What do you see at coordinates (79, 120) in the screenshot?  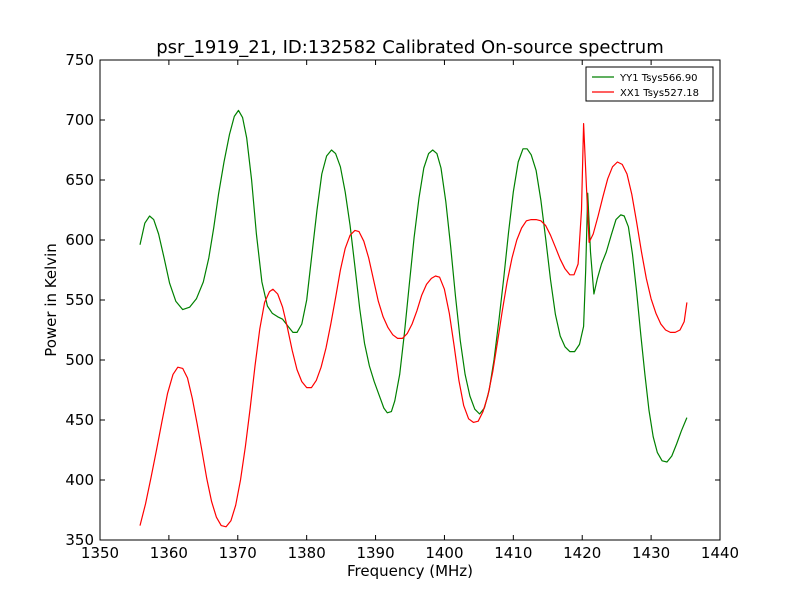 I see `y-tick-label: 700` at bounding box center [79, 120].